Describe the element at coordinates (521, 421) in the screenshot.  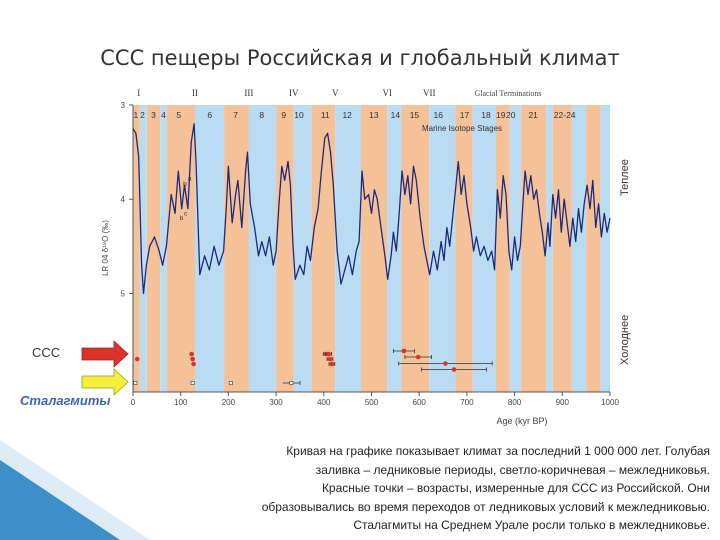
I see `x-axis-label: Age (kyr BP)` at that location.